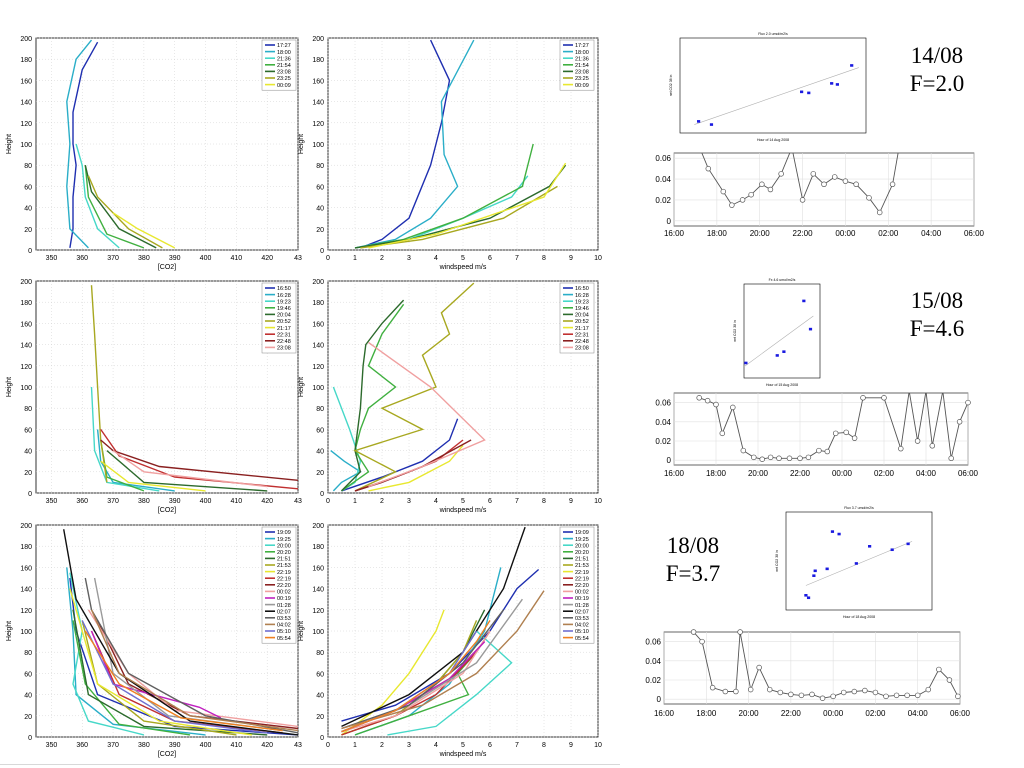  I want to click on x-tick-label: 370, so click(113, 745).